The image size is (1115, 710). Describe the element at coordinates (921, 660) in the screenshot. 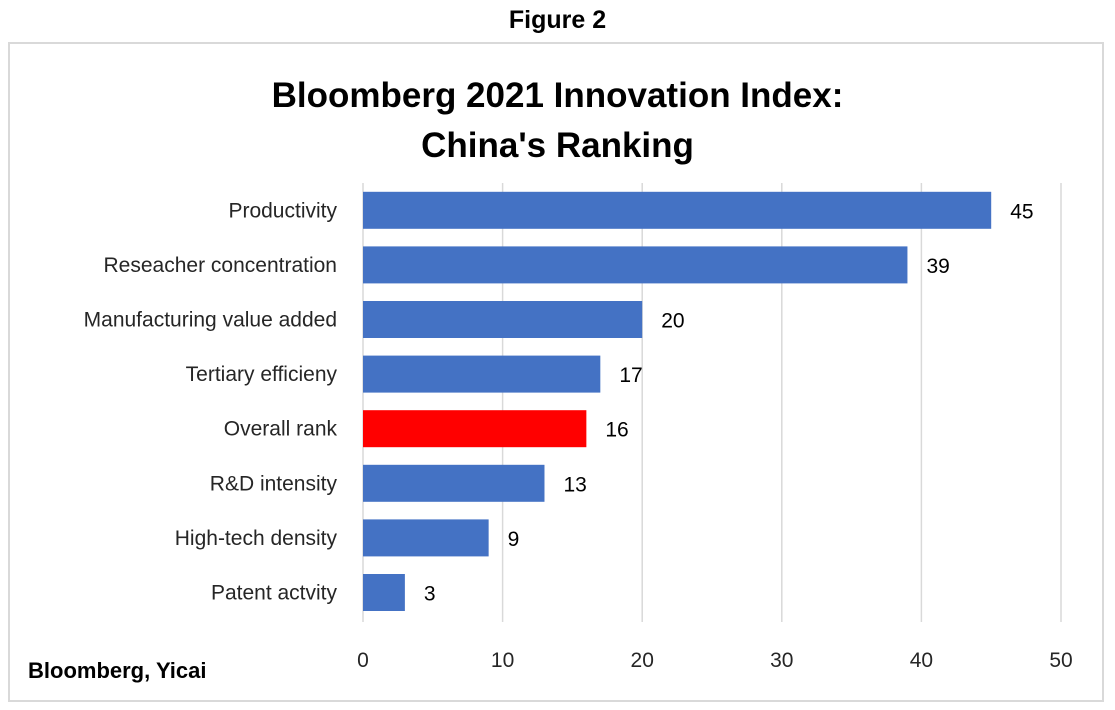

I see `x-tick-label: 40` at that location.